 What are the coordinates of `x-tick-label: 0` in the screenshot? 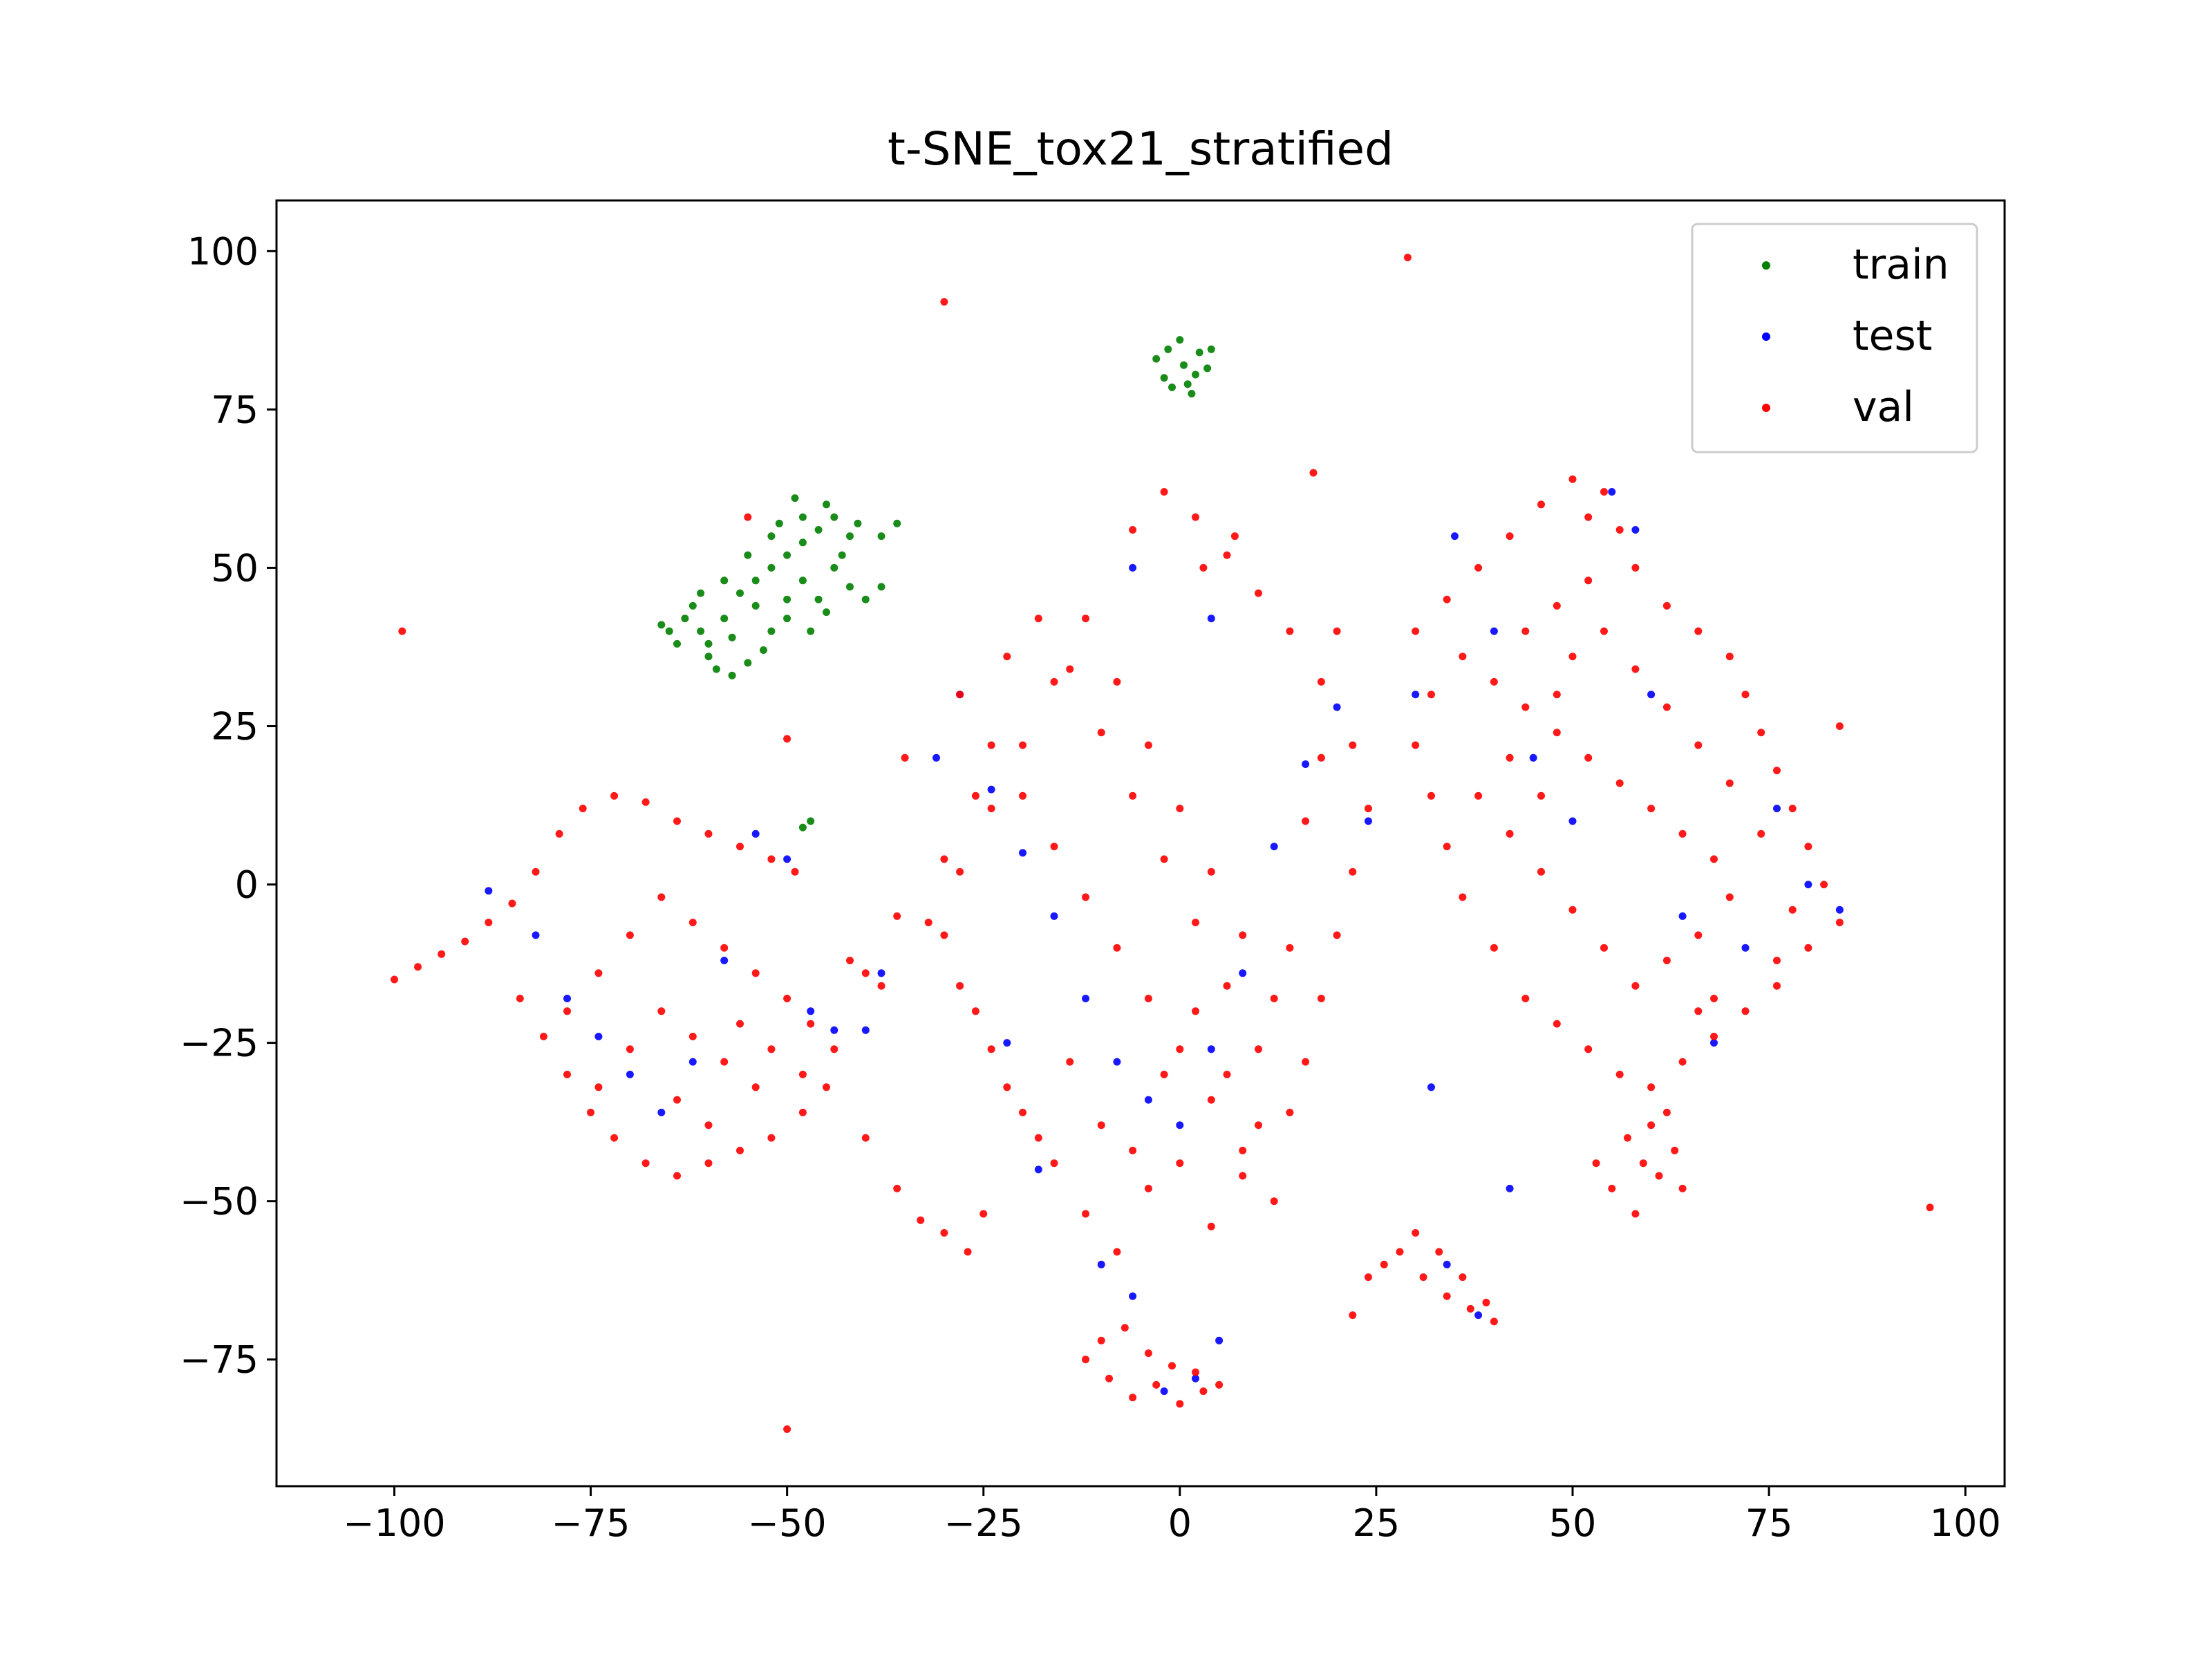 It's located at (1180, 1523).